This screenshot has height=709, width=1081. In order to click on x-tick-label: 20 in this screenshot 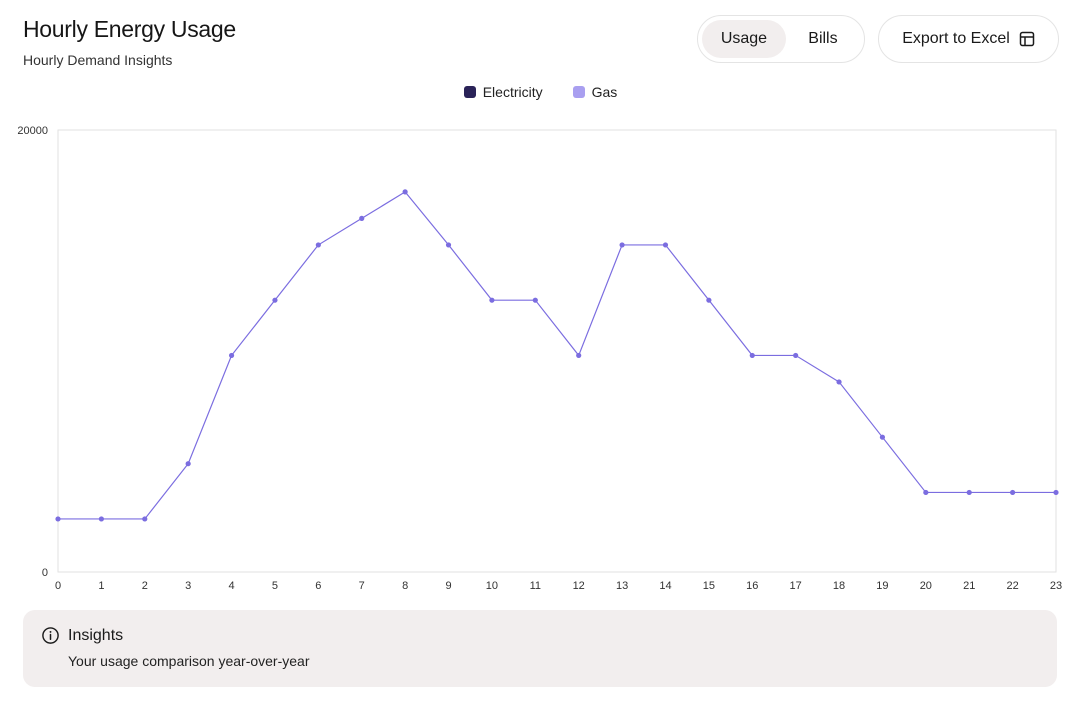, I will do `click(926, 586)`.